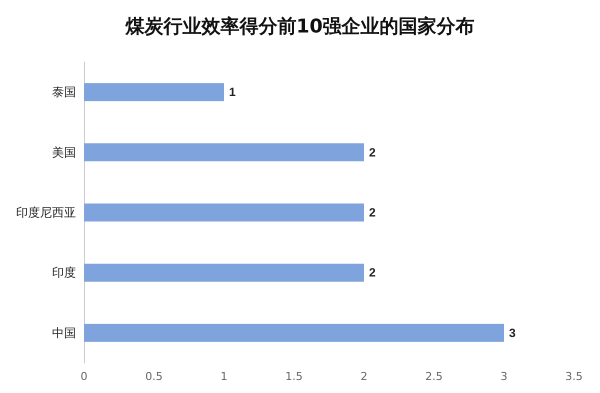 Image resolution: width=600 pixels, height=393 pixels. Describe the element at coordinates (504, 376) in the screenshot. I see `x-tick-label: 3` at that location.